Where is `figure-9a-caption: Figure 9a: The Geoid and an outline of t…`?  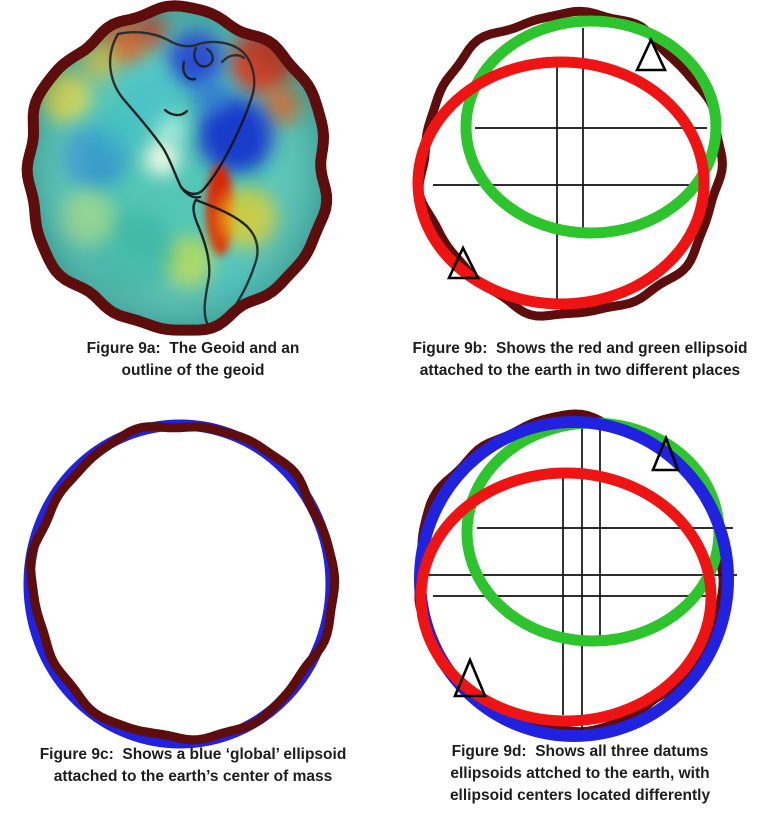
figure-9a-caption: Figure 9a: The Geoid and an outline of t… is located at coordinates (193, 359).